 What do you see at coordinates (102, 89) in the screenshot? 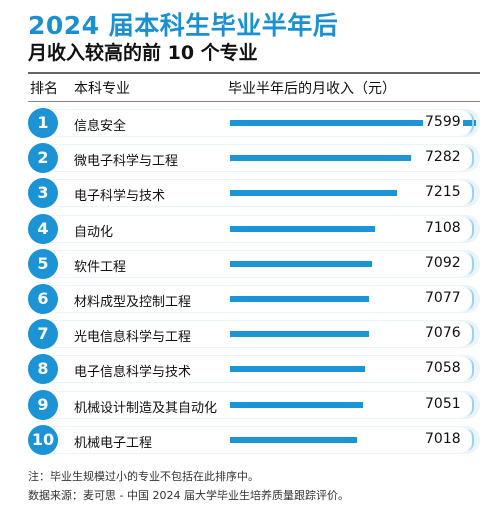
I see `header-major: 本科专业` at bounding box center [102, 89].